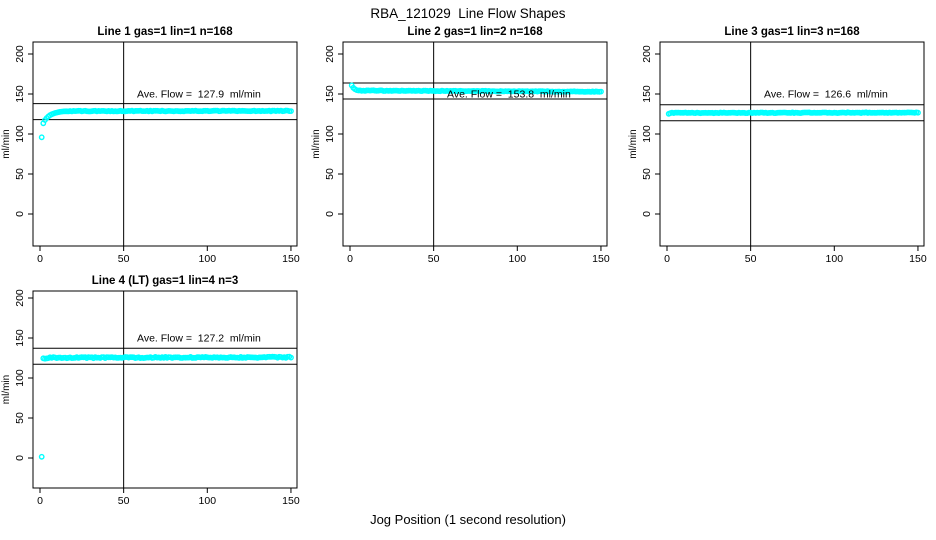 The image size is (936, 540). Describe the element at coordinates (792, 32) in the screenshot. I see `panel-title: Line 3 gas=1 lin=3 n=168` at that location.